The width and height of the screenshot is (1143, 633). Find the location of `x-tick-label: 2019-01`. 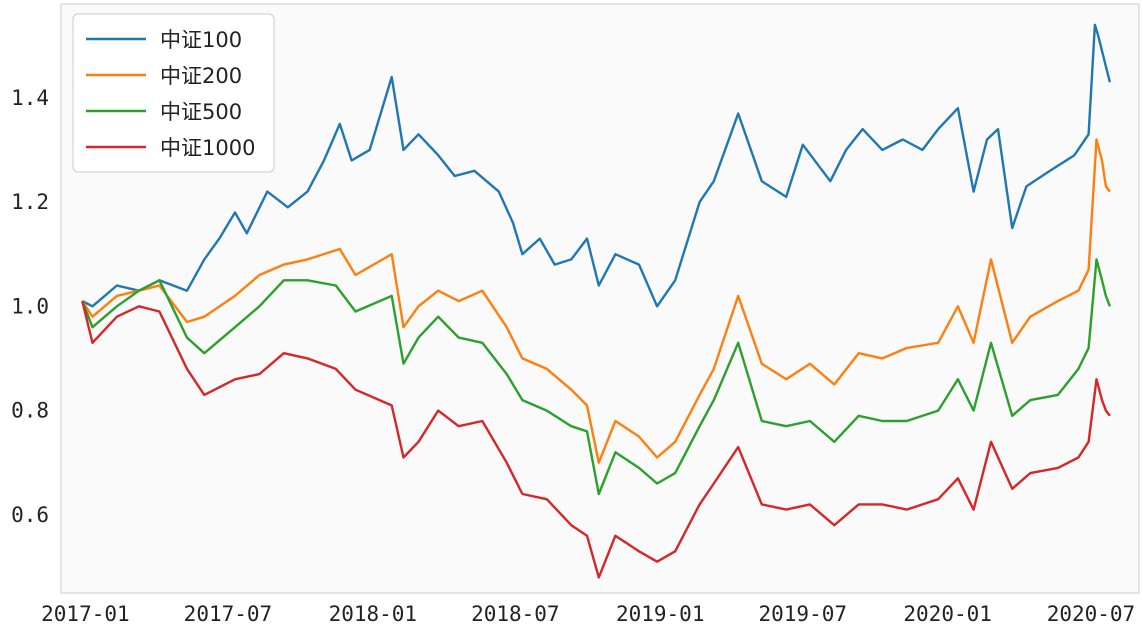

x-tick-label: 2019-01 is located at coordinates (660, 614).